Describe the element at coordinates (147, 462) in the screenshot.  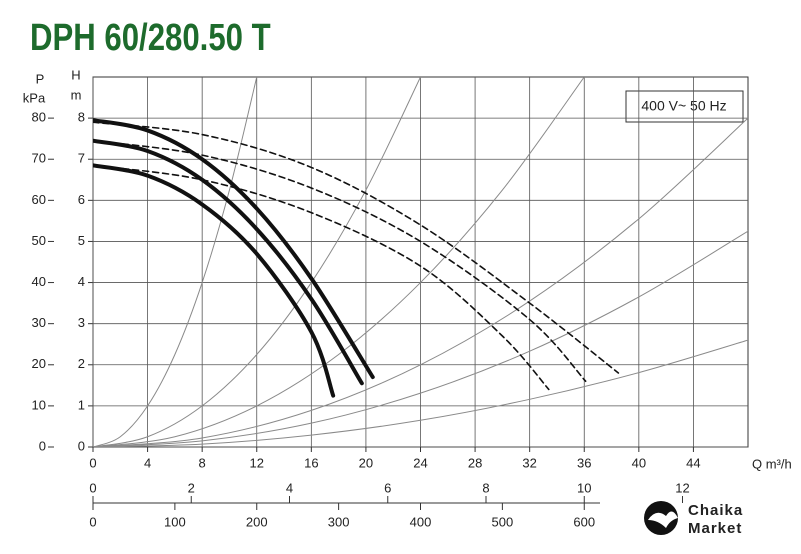
I see `x-tick-label: 4` at that location.